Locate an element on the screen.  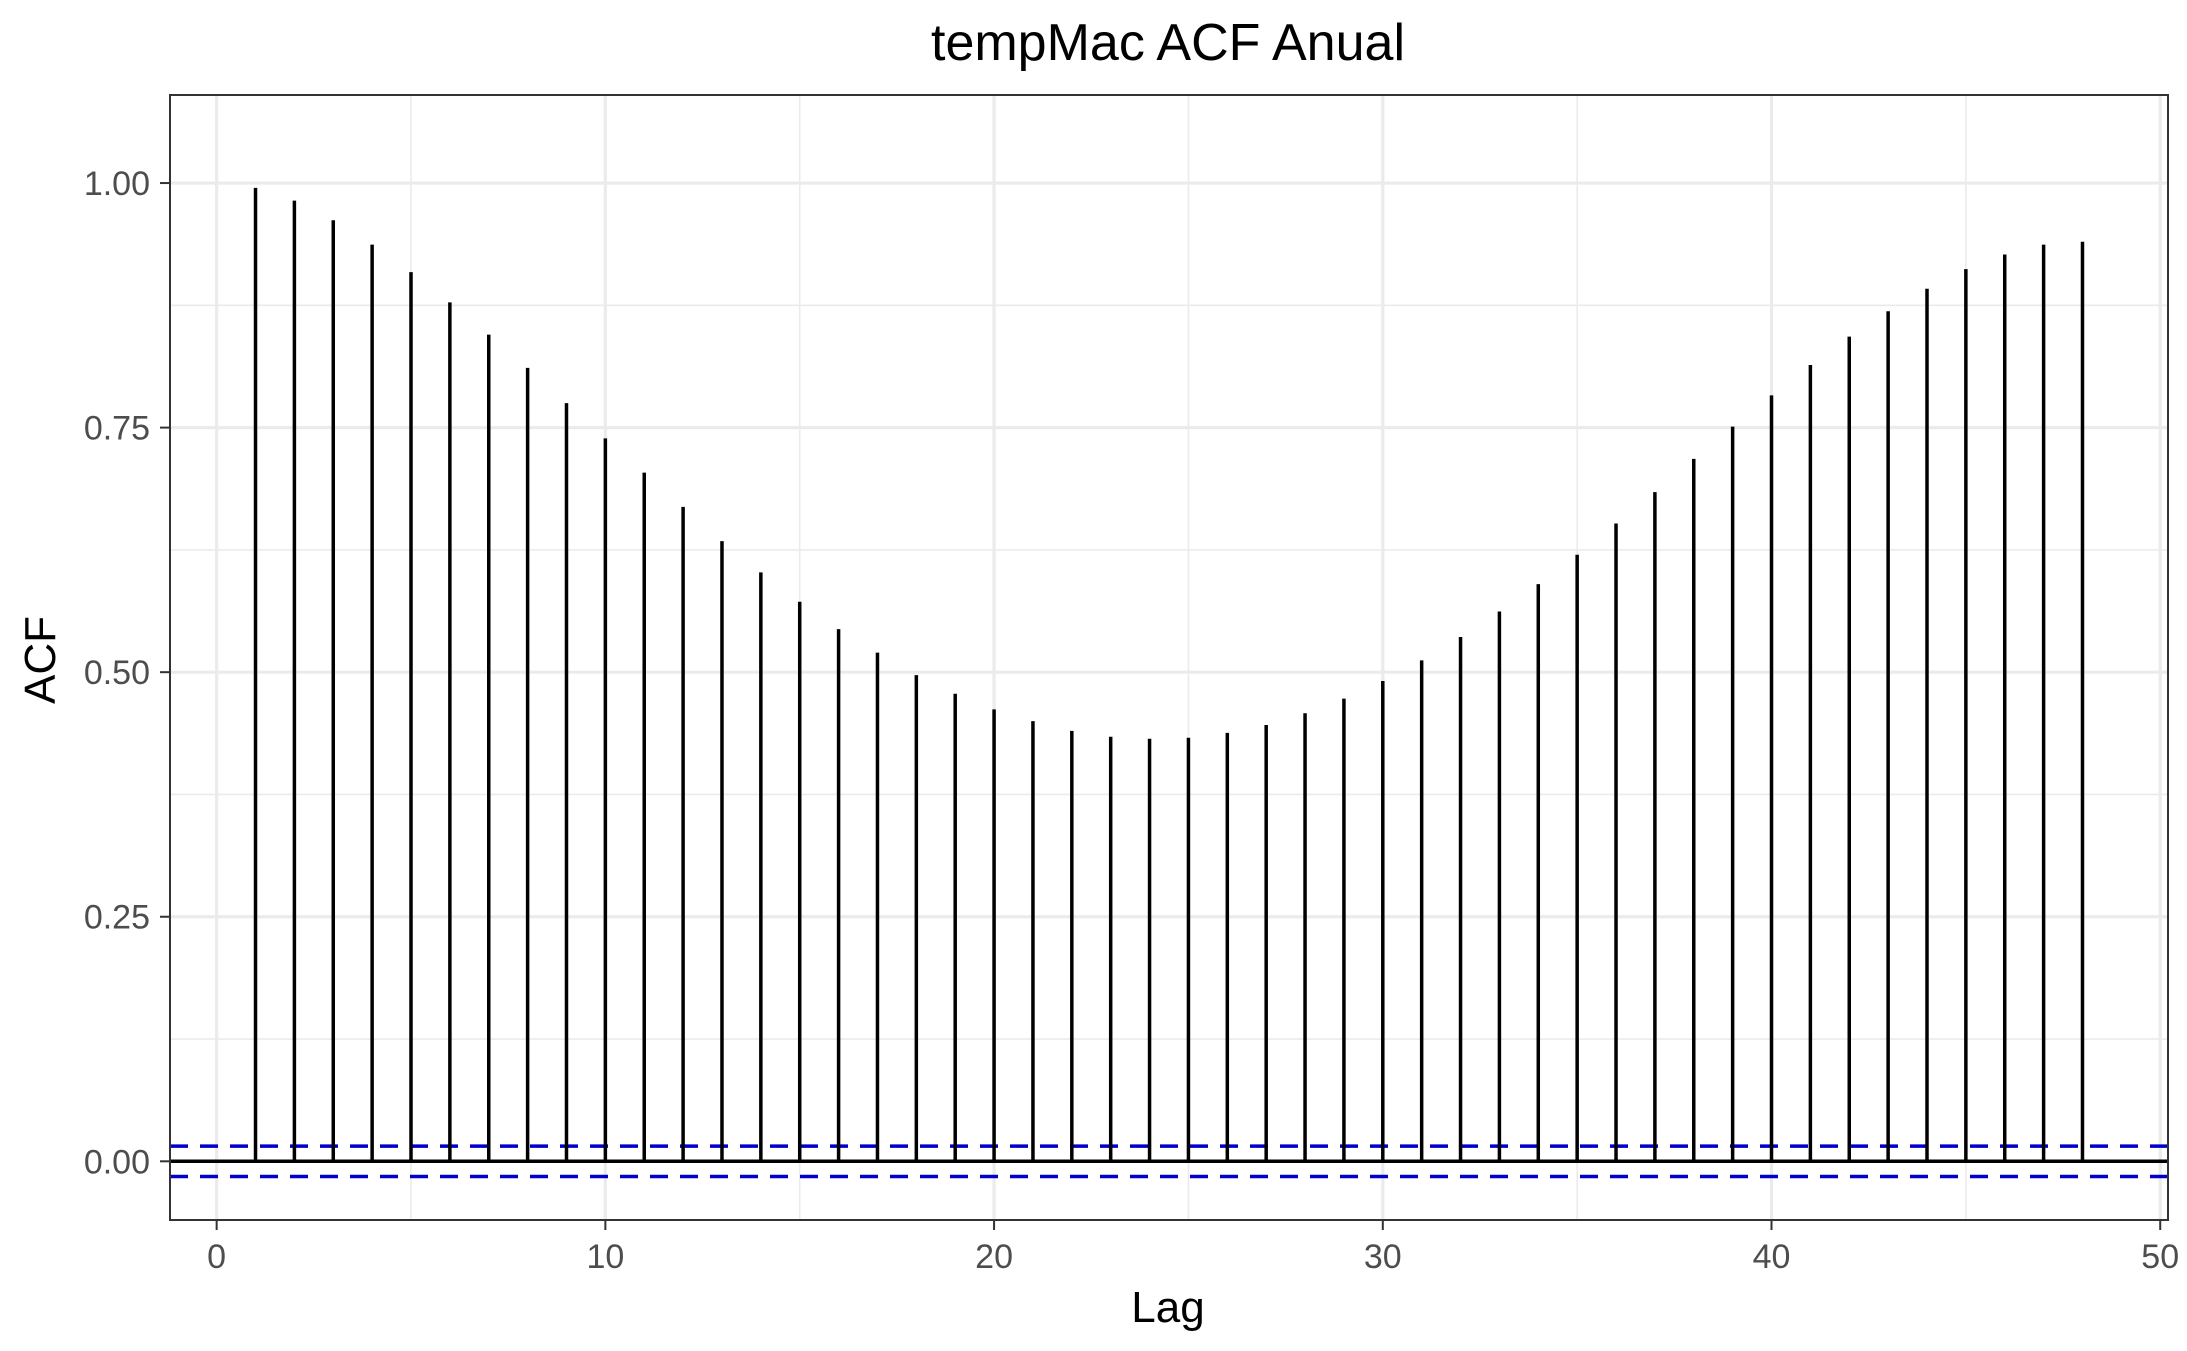
y-tick-label: 1.00 is located at coordinates (117, 184).